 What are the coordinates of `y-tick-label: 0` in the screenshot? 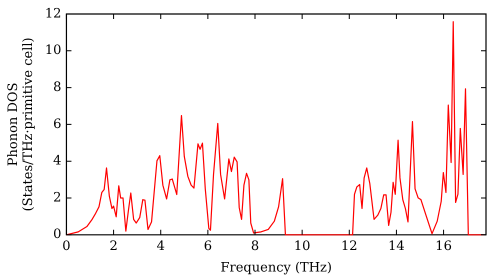 It's located at (57, 234).